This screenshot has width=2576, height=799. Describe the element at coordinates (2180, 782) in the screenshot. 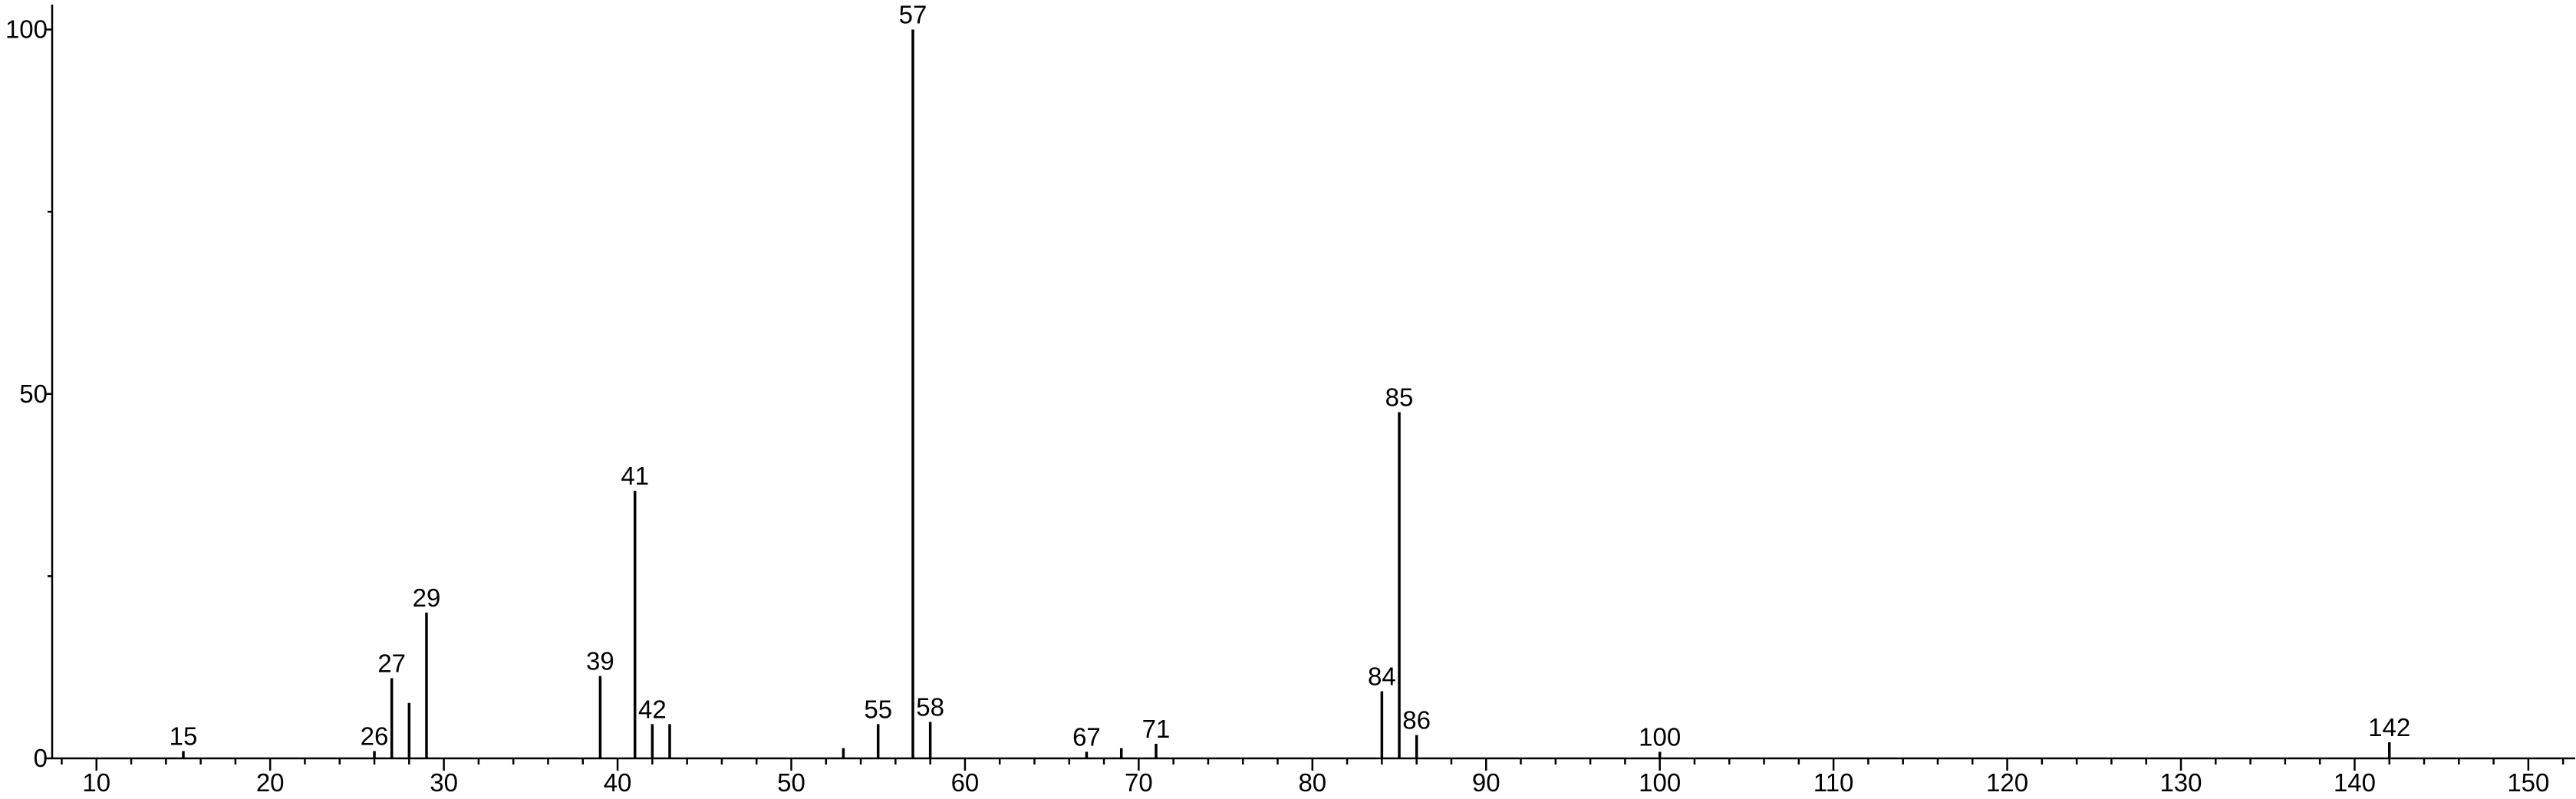

I see `x-tick-label: 130` at that location.